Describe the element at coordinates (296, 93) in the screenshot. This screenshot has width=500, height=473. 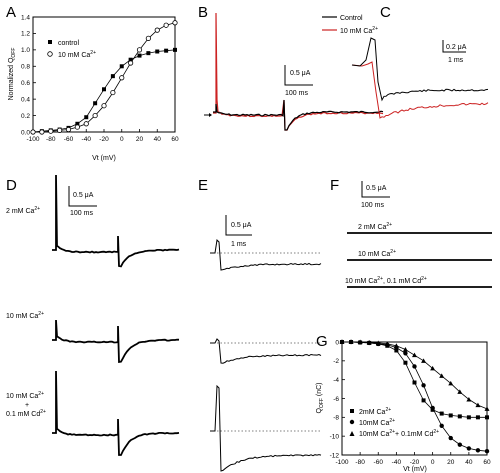
I see `panel-b-scale-time: 100 ms` at that location.